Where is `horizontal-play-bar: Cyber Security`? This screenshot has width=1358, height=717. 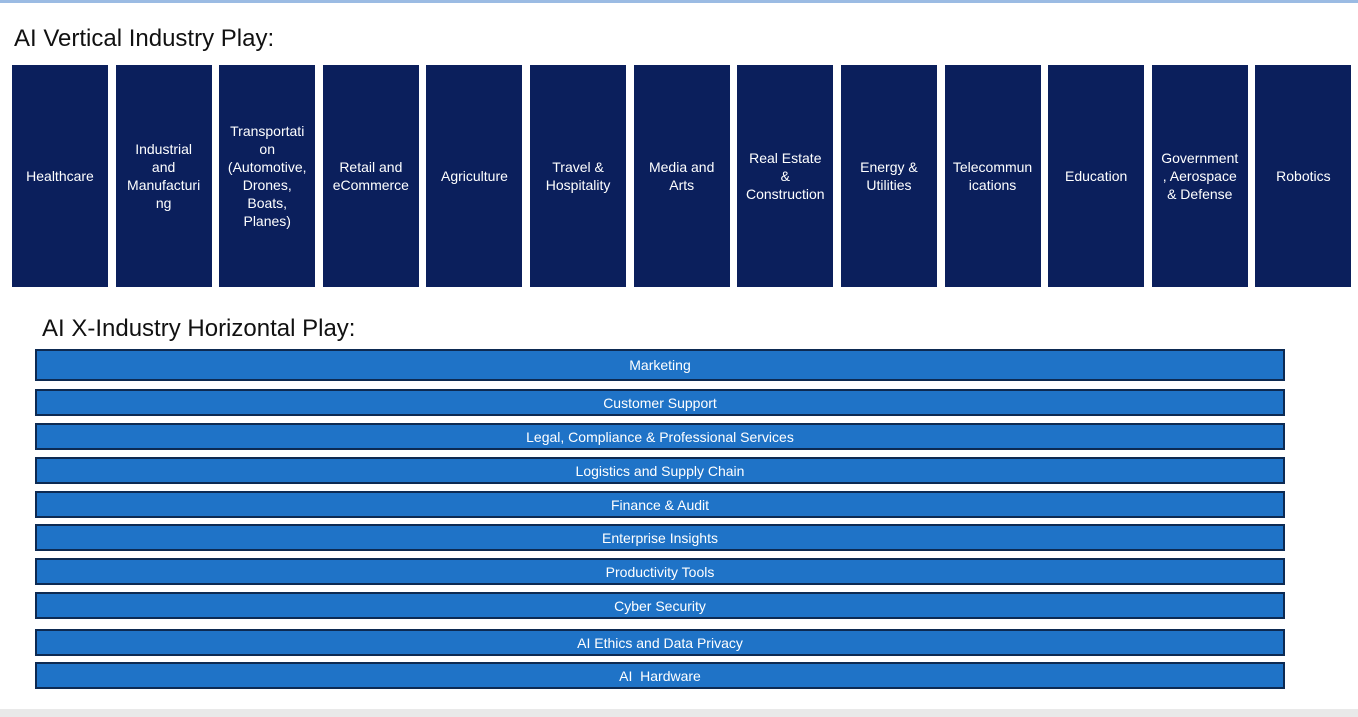 horizontal-play-bar: Cyber Security is located at coordinates (660, 605).